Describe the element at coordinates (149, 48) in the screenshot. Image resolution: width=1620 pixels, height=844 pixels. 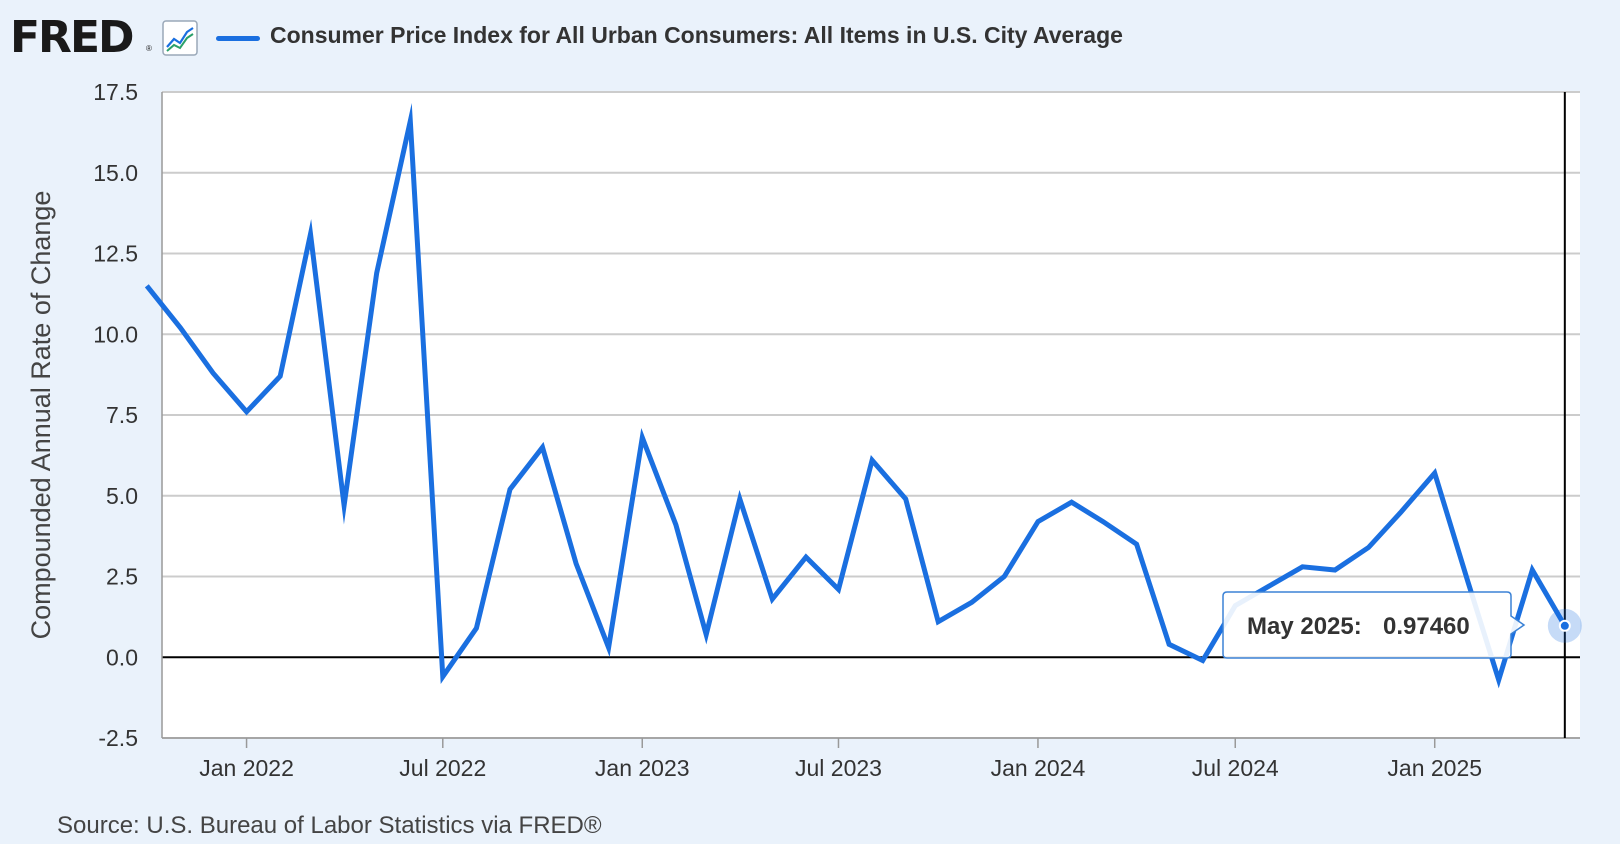
I see `registered-mark: ®` at that location.